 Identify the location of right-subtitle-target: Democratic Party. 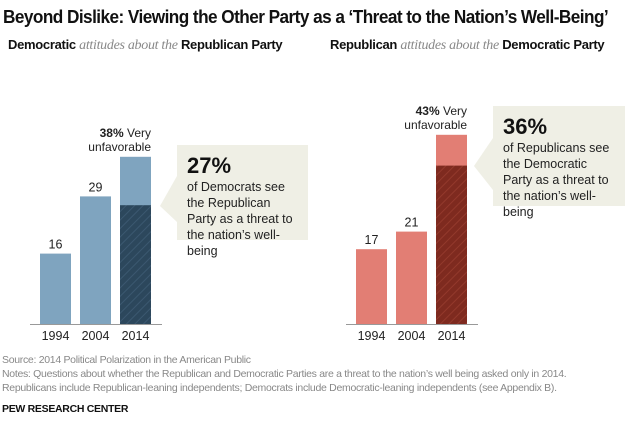
(553, 44).